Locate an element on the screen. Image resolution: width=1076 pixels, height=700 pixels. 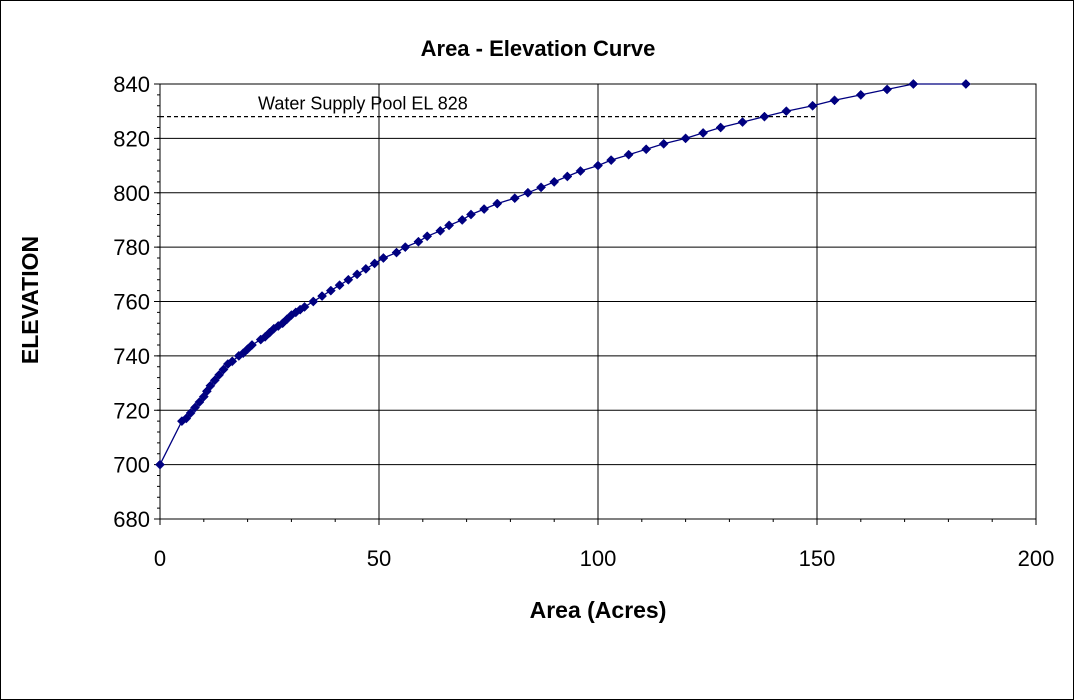
y-tick-label: 820 is located at coordinates (131, 138).